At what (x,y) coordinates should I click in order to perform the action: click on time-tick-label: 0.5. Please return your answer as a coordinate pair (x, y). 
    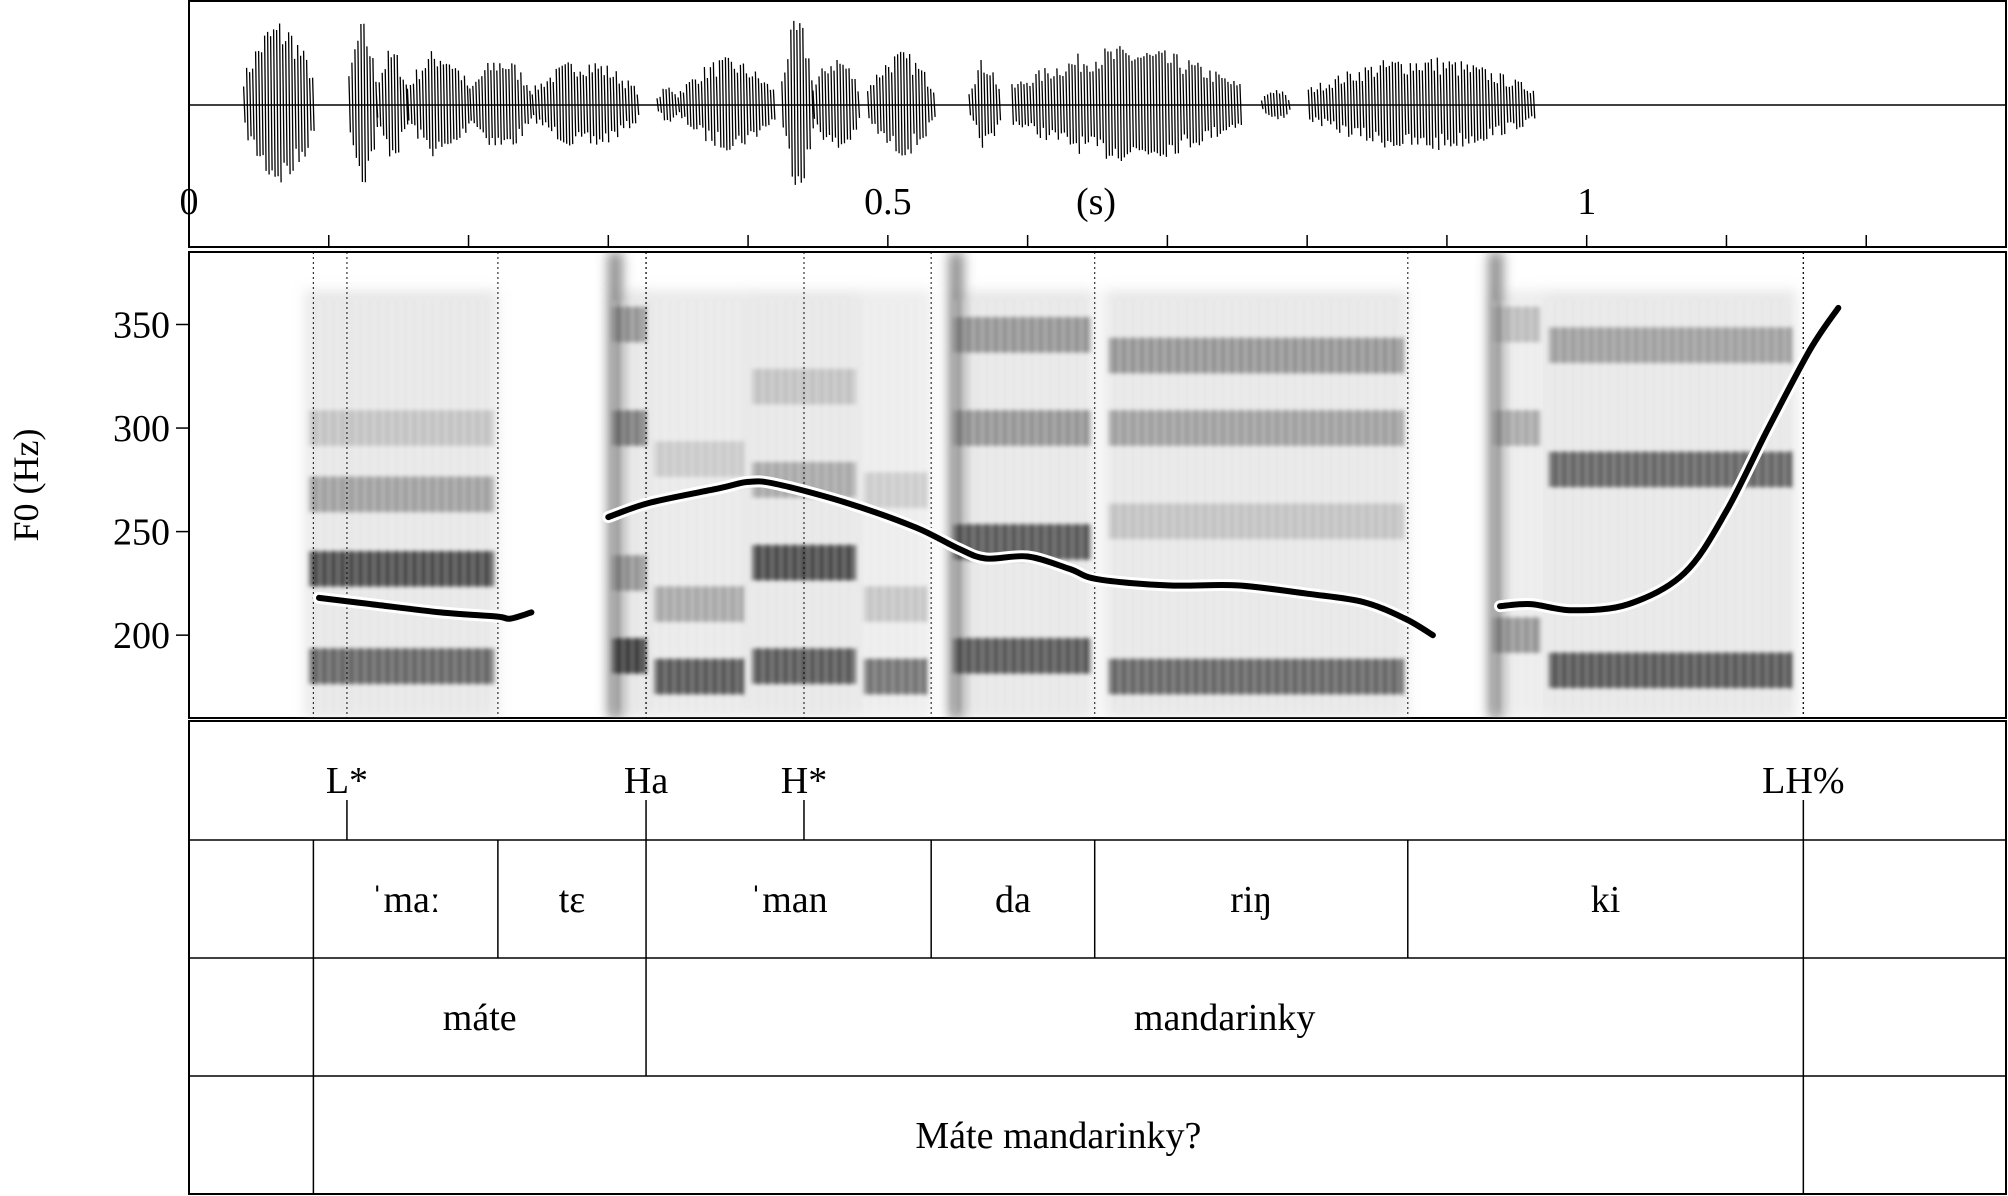
    Looking at the image, I should click on (888, 202).